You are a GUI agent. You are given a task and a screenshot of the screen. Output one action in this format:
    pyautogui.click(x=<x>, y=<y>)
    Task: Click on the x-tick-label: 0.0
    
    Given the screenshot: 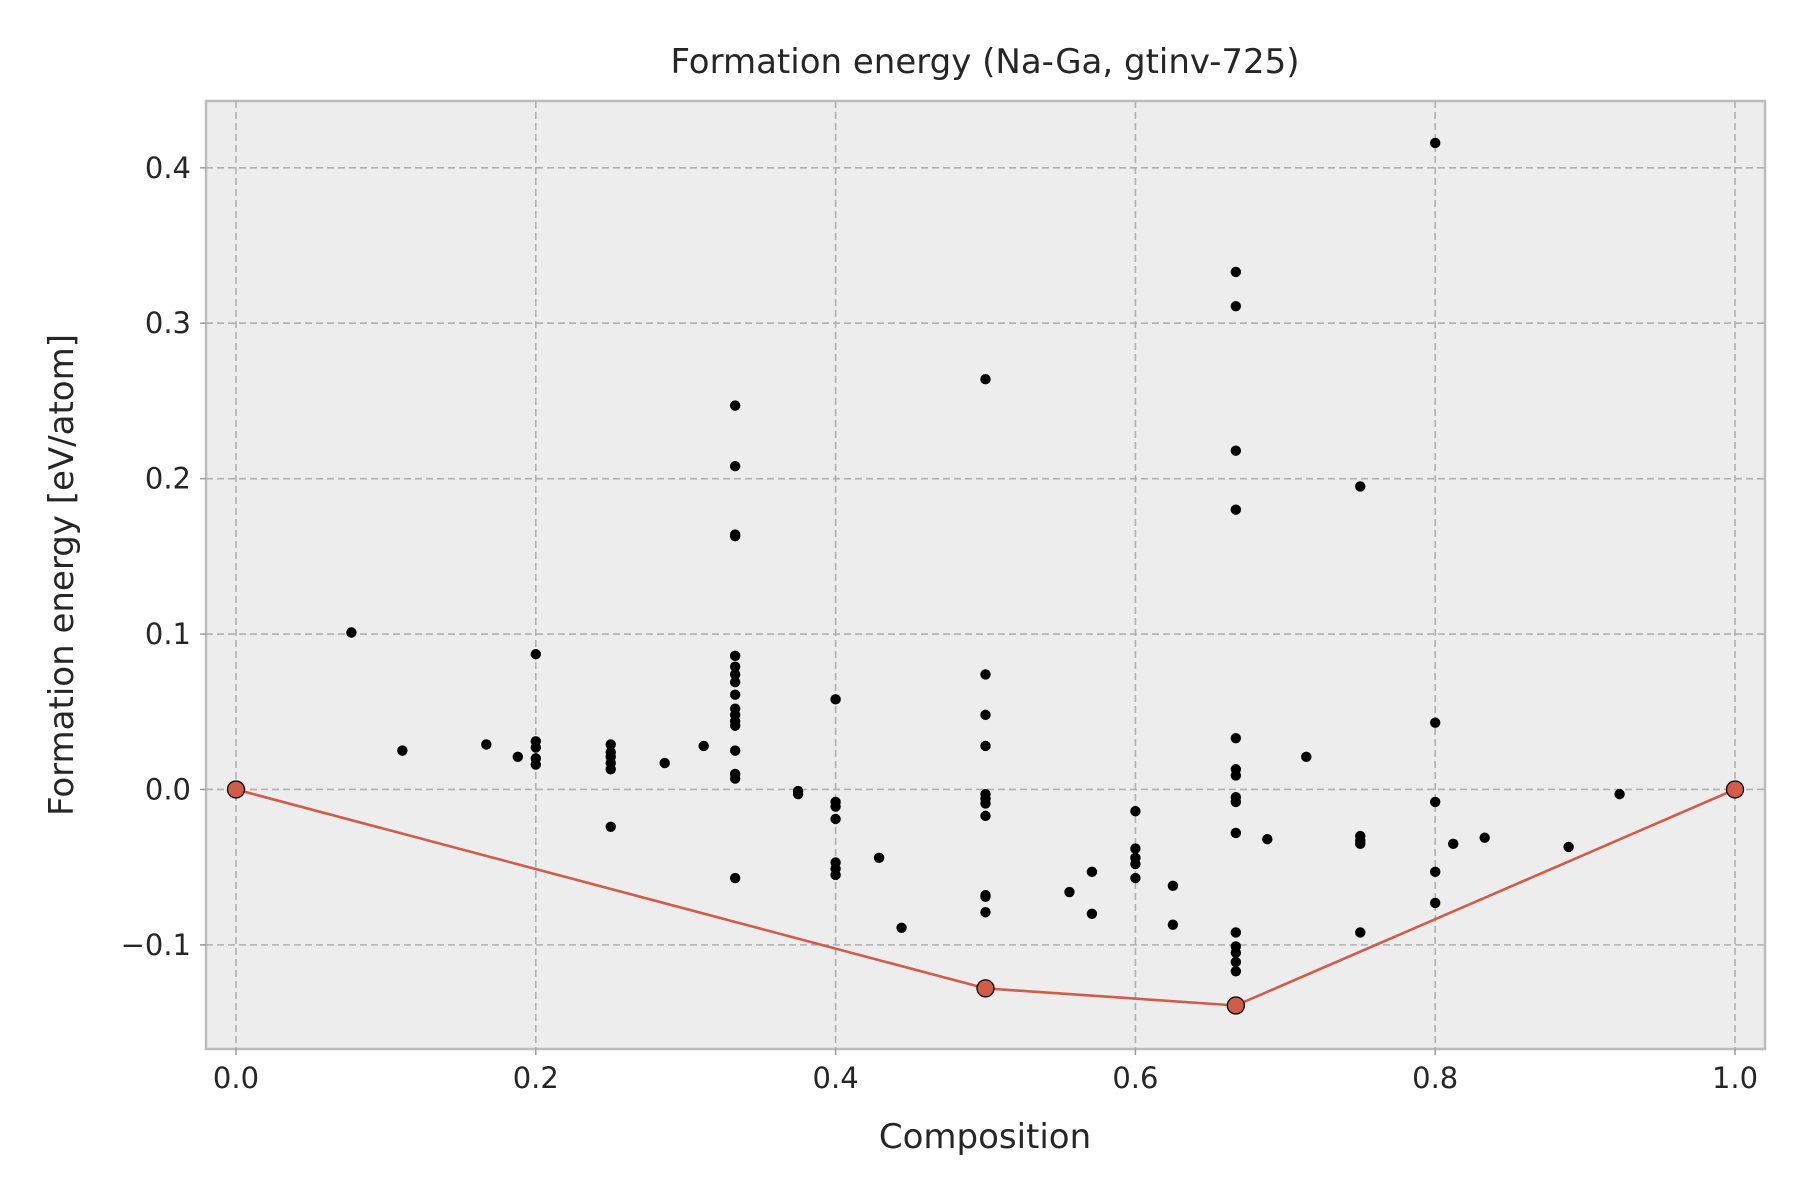 What is the action you would take?
    pyautogui.click(x=236, y=1078)
    